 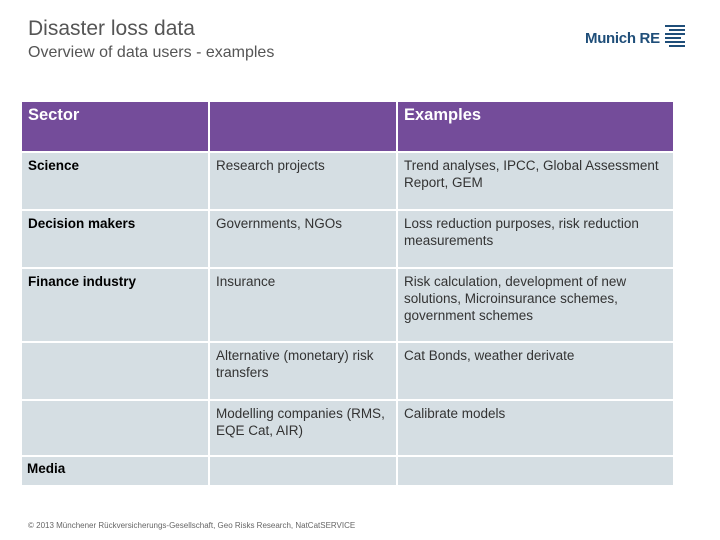 What do you see at coordinates (151, 53) in the screenshot?
I see `page-subtitle: Overview of data users - examples` at bounding box center [151, 53].